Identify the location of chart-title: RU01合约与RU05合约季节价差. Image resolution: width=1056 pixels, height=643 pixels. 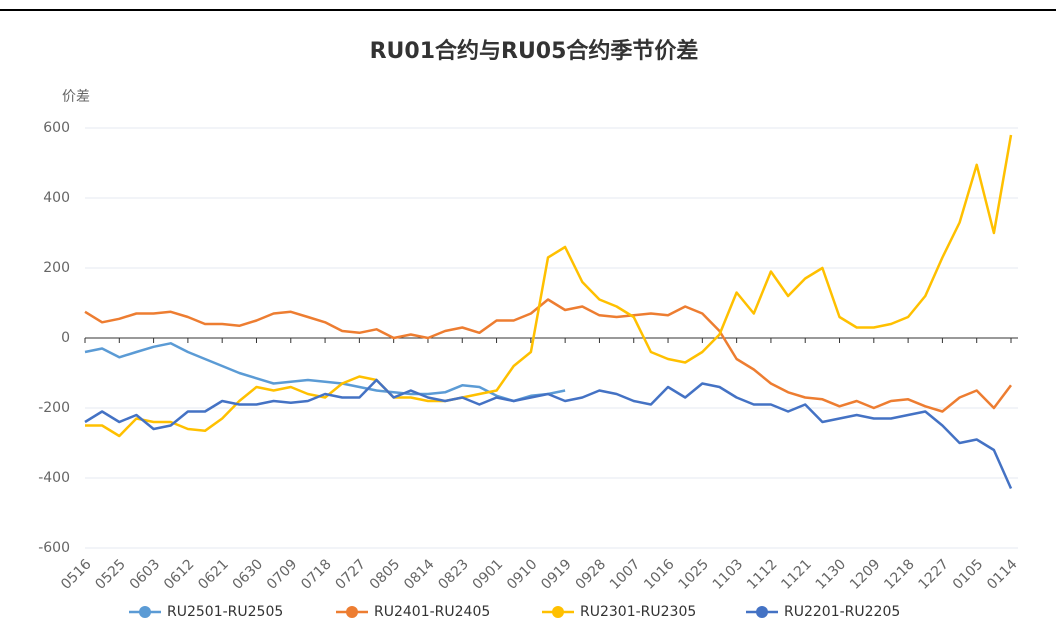
(534, 51).